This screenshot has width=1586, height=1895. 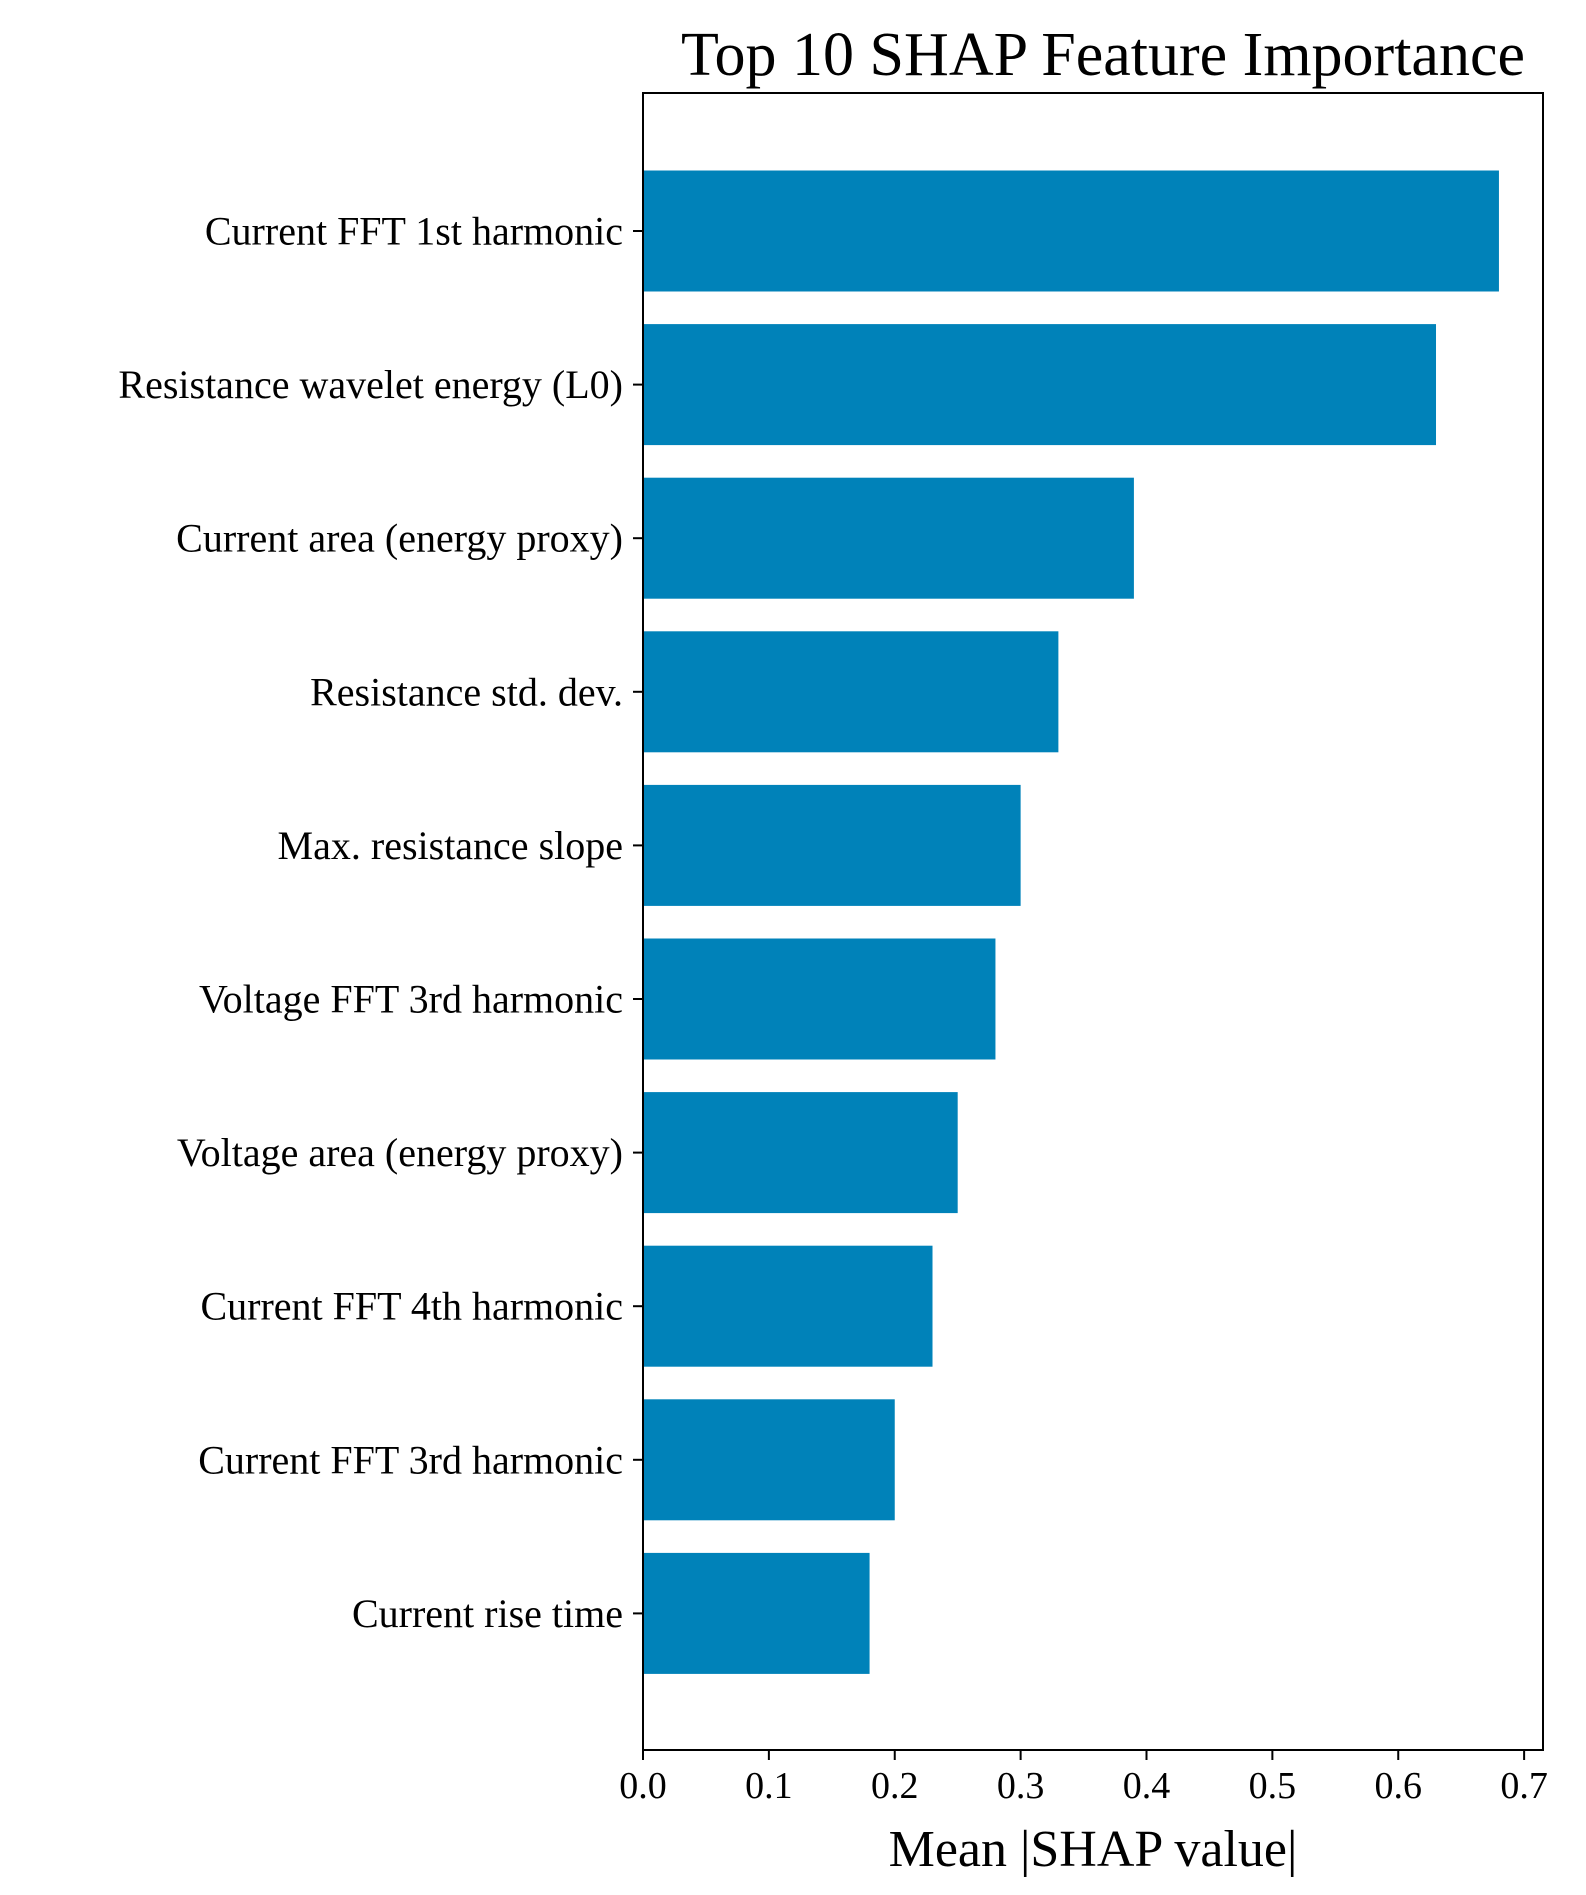 I want to click on x-tick-label: 0.4, so click(x=1147, y=1786).